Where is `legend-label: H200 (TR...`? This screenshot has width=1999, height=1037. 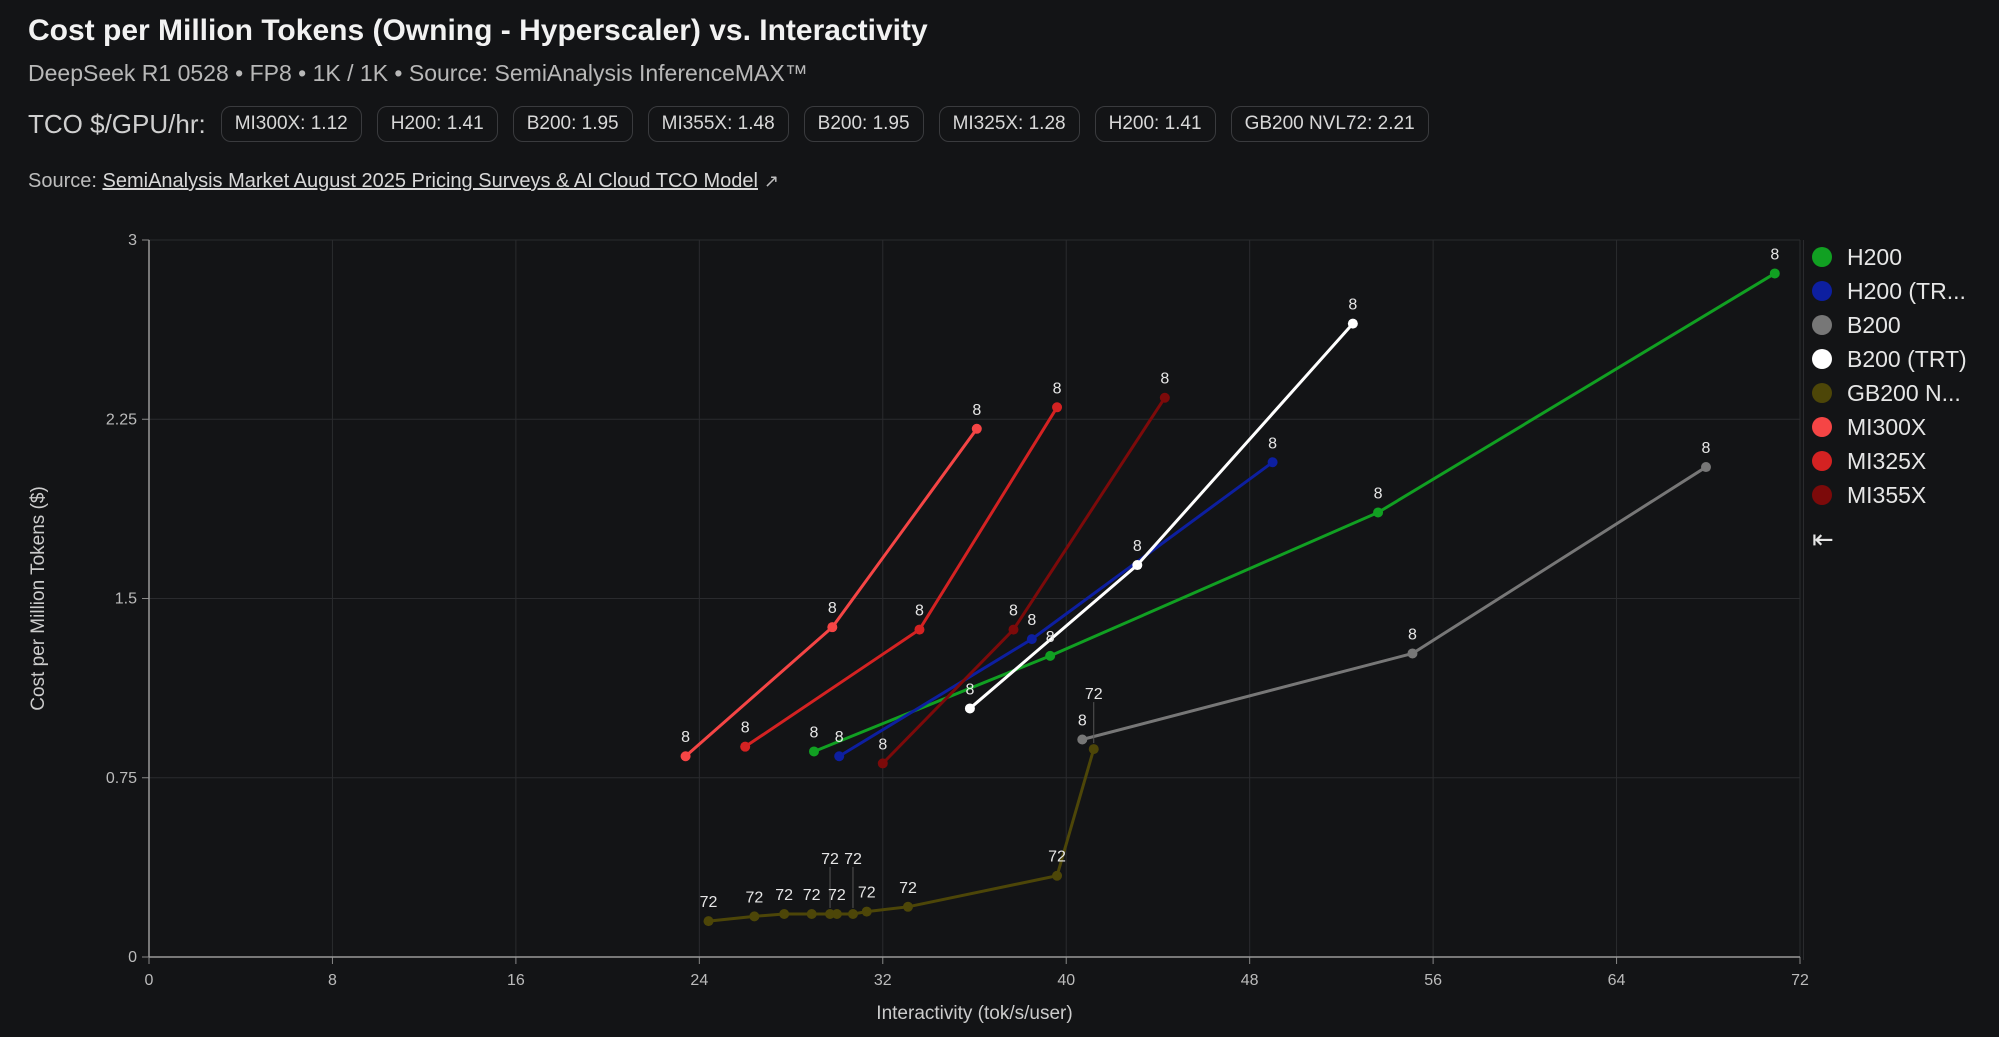 legend-label: H200 (TR... is located at coordinates (1906, 290).